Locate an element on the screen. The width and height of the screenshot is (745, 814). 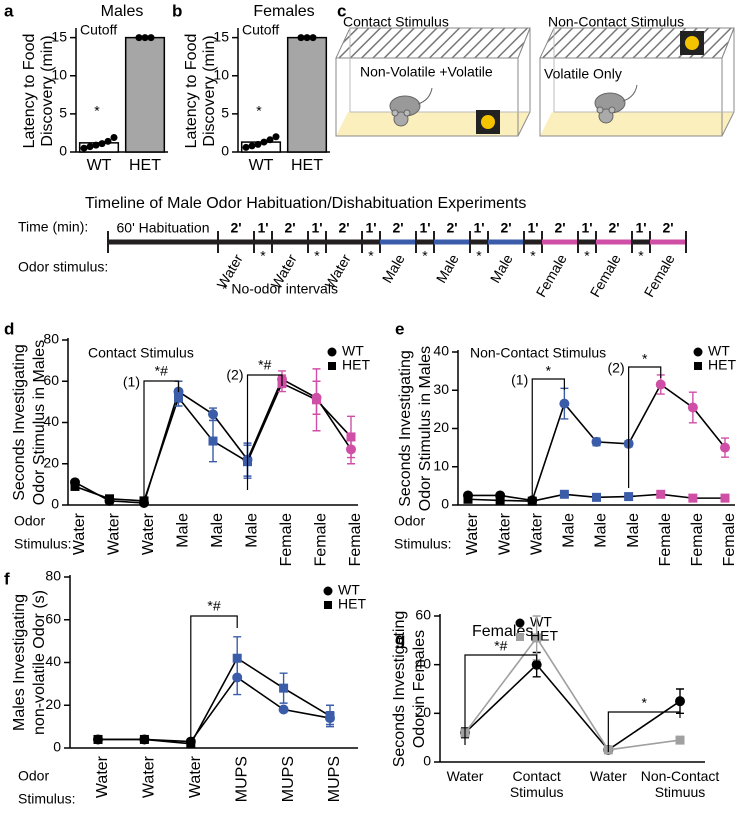
y-axis-label: non-volatile Odor (s) is located at coordinates (39, 662).